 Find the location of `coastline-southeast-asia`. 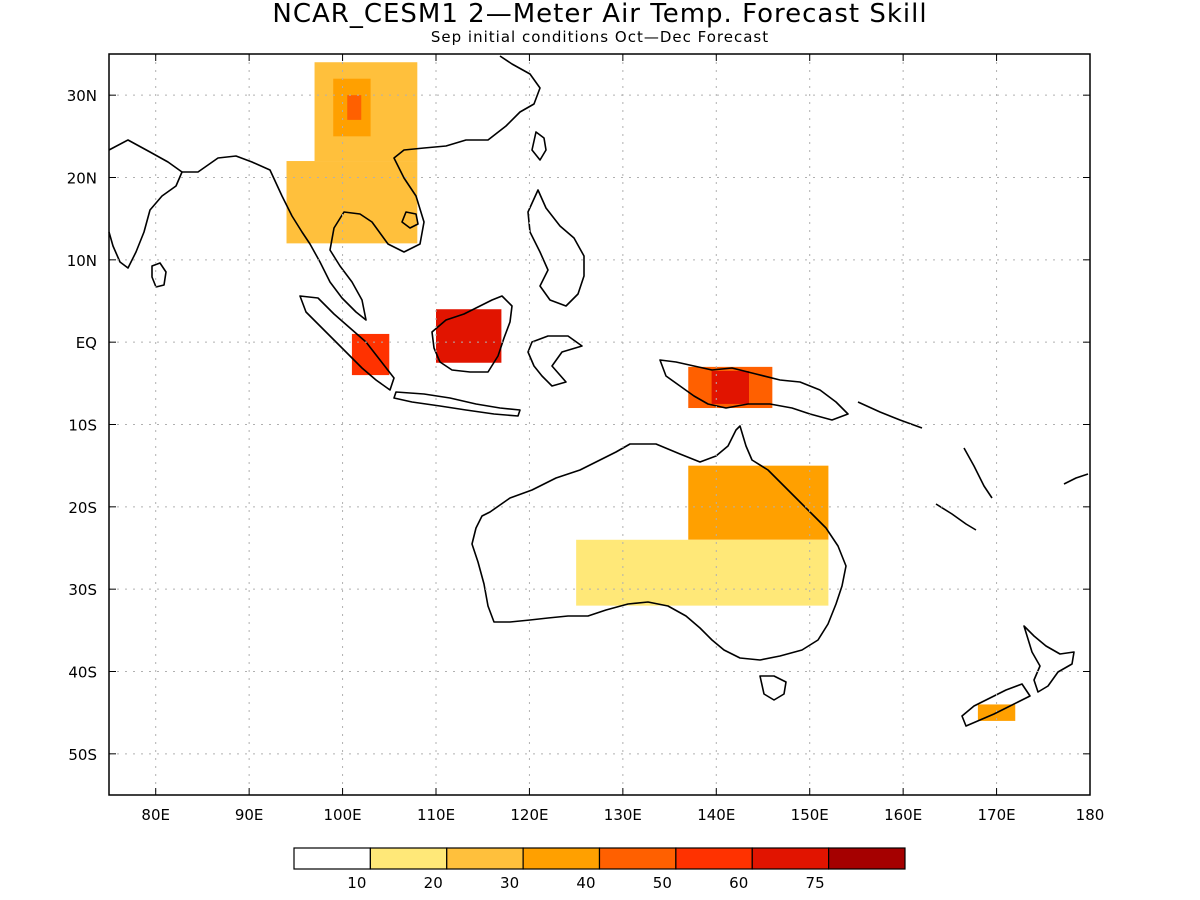

coastline-southeast-asia is located at coordinates (361, 188).